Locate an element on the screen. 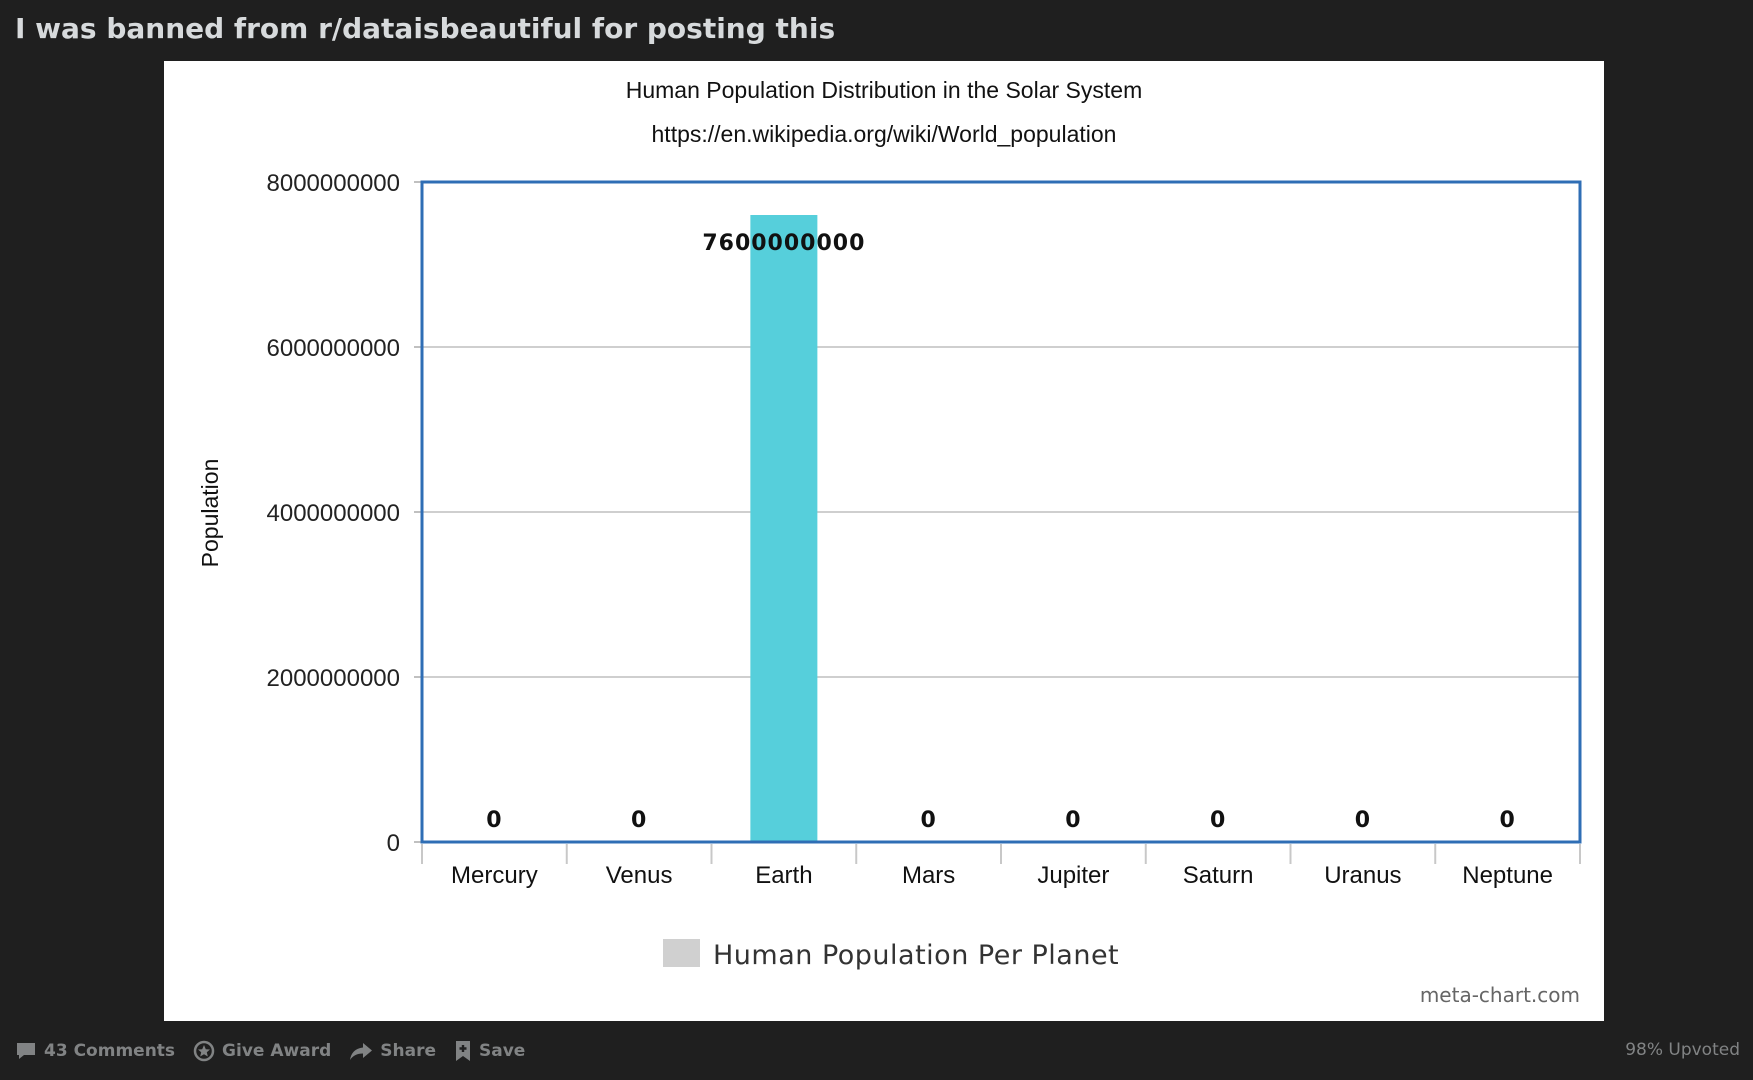 This screenshot has width=1753, height=1080. data-label: 7600000000 is located at coordinates (783, 243).